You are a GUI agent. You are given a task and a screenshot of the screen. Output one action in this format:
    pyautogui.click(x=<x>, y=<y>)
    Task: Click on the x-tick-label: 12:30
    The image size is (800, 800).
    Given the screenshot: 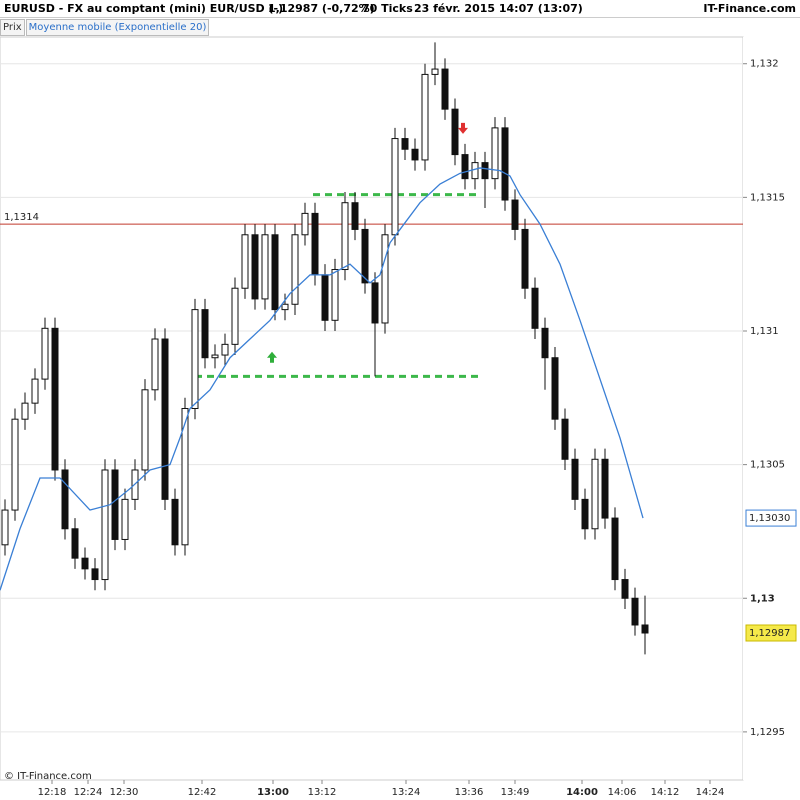 What is the action you would take?
    pyautogui.click(x=124, y=792)
    